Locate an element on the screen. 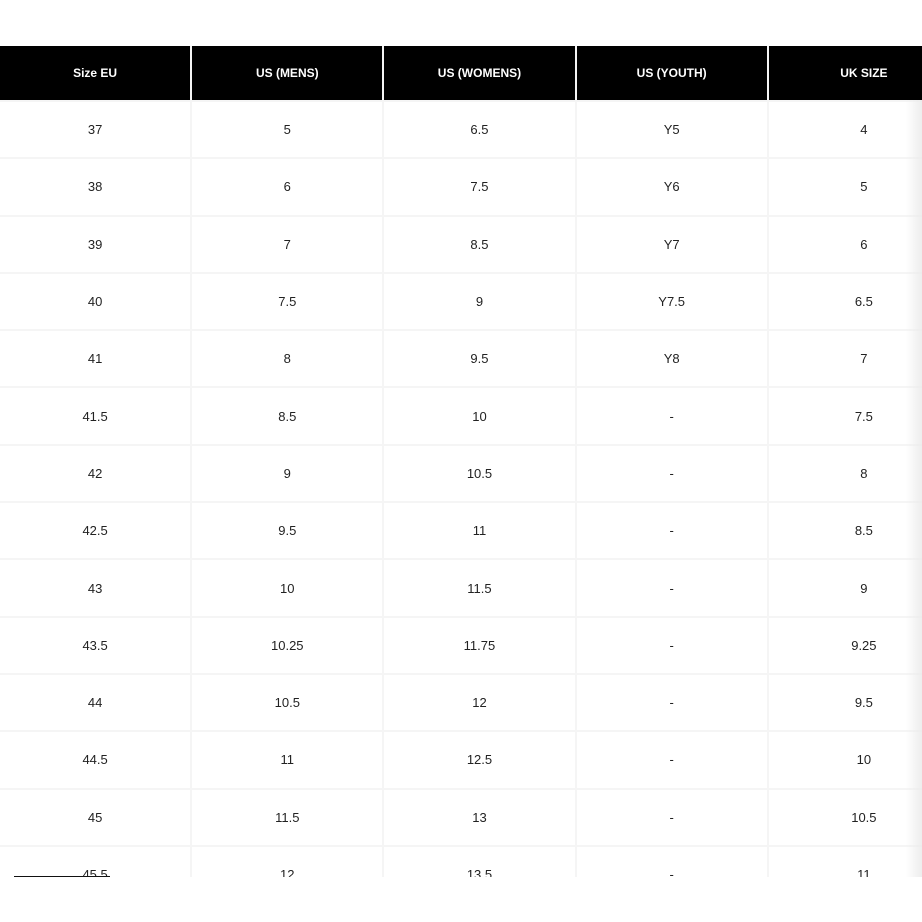 Image resolution: width=922 pixels, height=922 pixels. table-cell: 44 is located at coordinates (95, 702).